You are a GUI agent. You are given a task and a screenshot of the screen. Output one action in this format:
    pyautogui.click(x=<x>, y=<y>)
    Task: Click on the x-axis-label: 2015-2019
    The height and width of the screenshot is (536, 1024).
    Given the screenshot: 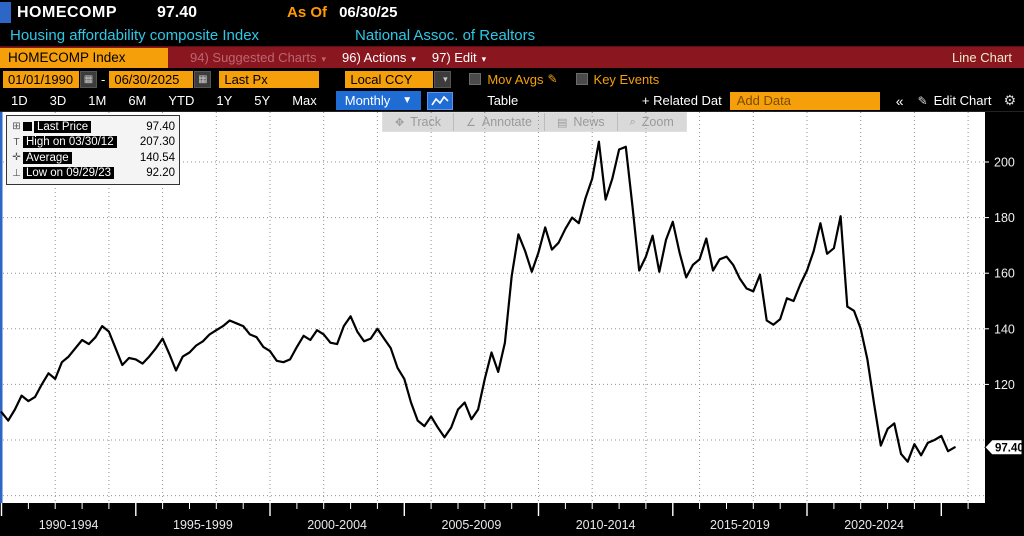 What is the action you would take?
    pyautogui.click(x=740, y=525)
    